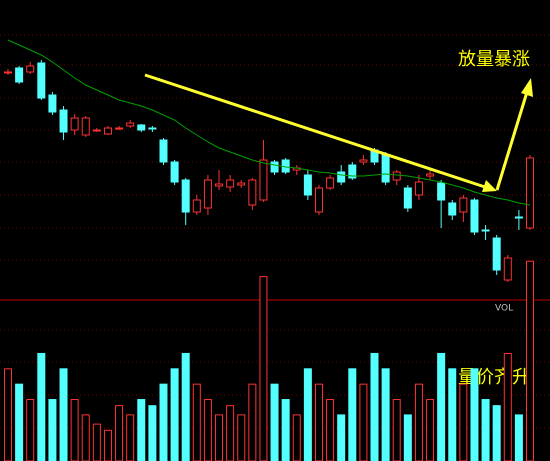 The image size is (550, 461). Describe the element at coordinates (504, 309) in the screenshot. I see `volume-label: VOL` at that location.